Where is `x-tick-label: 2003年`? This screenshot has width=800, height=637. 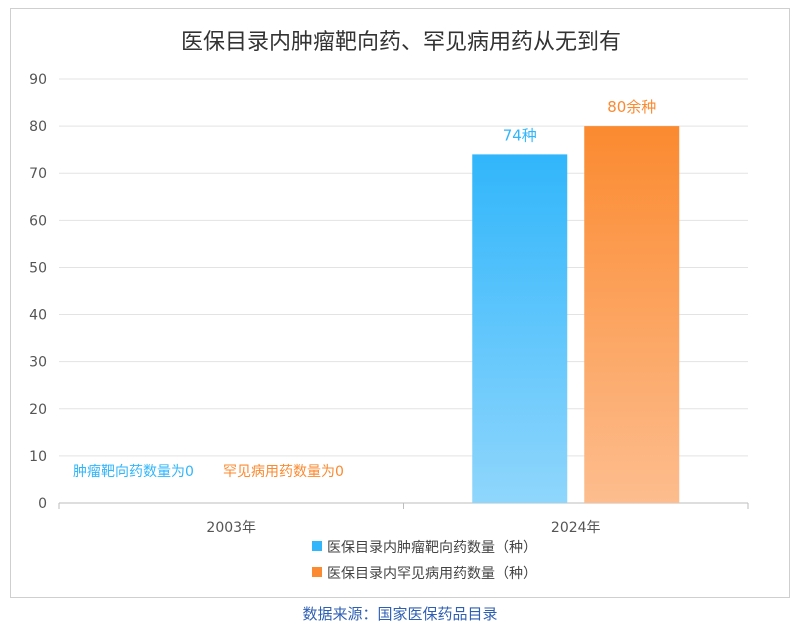 x-tick-label: 2003年 is located at coordinates (231, 528).